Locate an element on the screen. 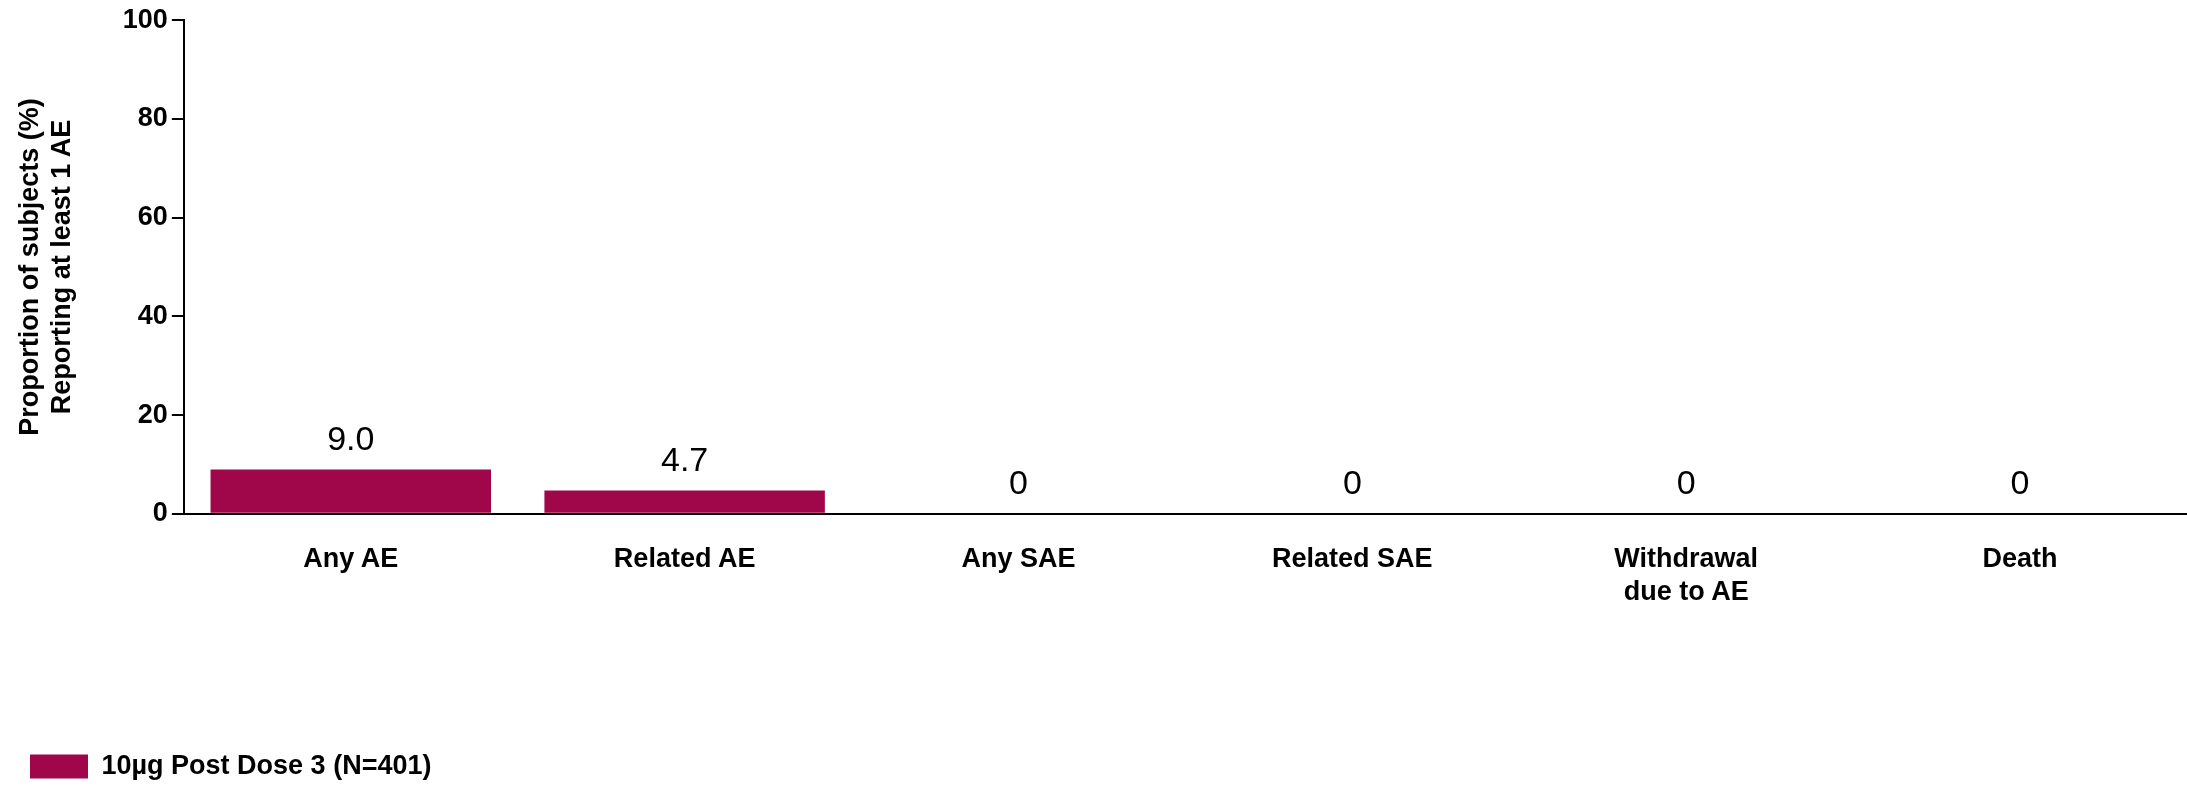  x-tick-label: Related AE is located at coordinates (684, 558).